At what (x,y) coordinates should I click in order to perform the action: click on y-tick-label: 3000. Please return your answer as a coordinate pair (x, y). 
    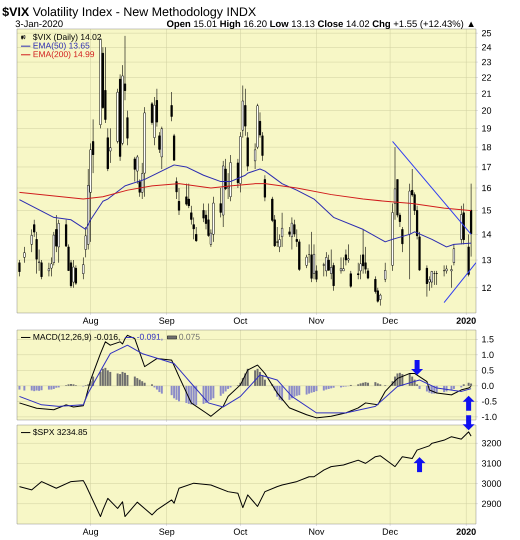
    Looking at the image, I should click on (492, 483).